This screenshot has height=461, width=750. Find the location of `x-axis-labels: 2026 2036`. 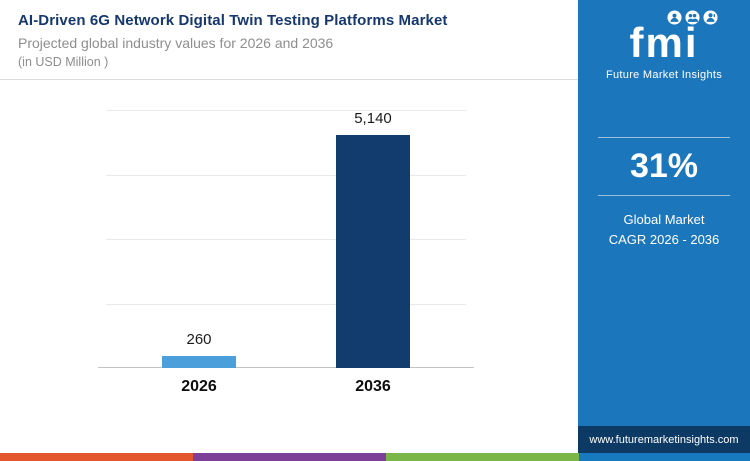

x-axis-labels: 2026 2036 is located at coordinates (286, 387).